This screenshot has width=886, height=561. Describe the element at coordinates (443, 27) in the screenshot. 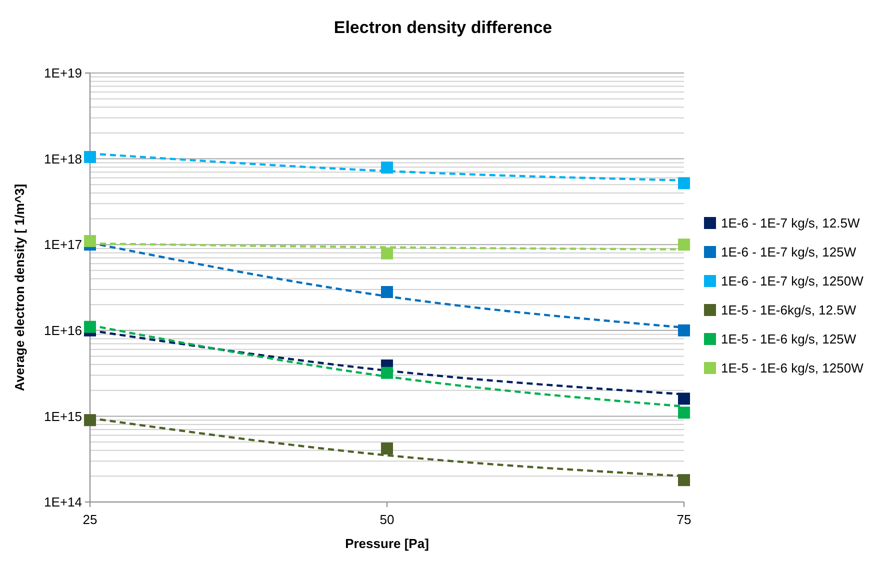

I see `chart-title: Electron density difference` at that location.